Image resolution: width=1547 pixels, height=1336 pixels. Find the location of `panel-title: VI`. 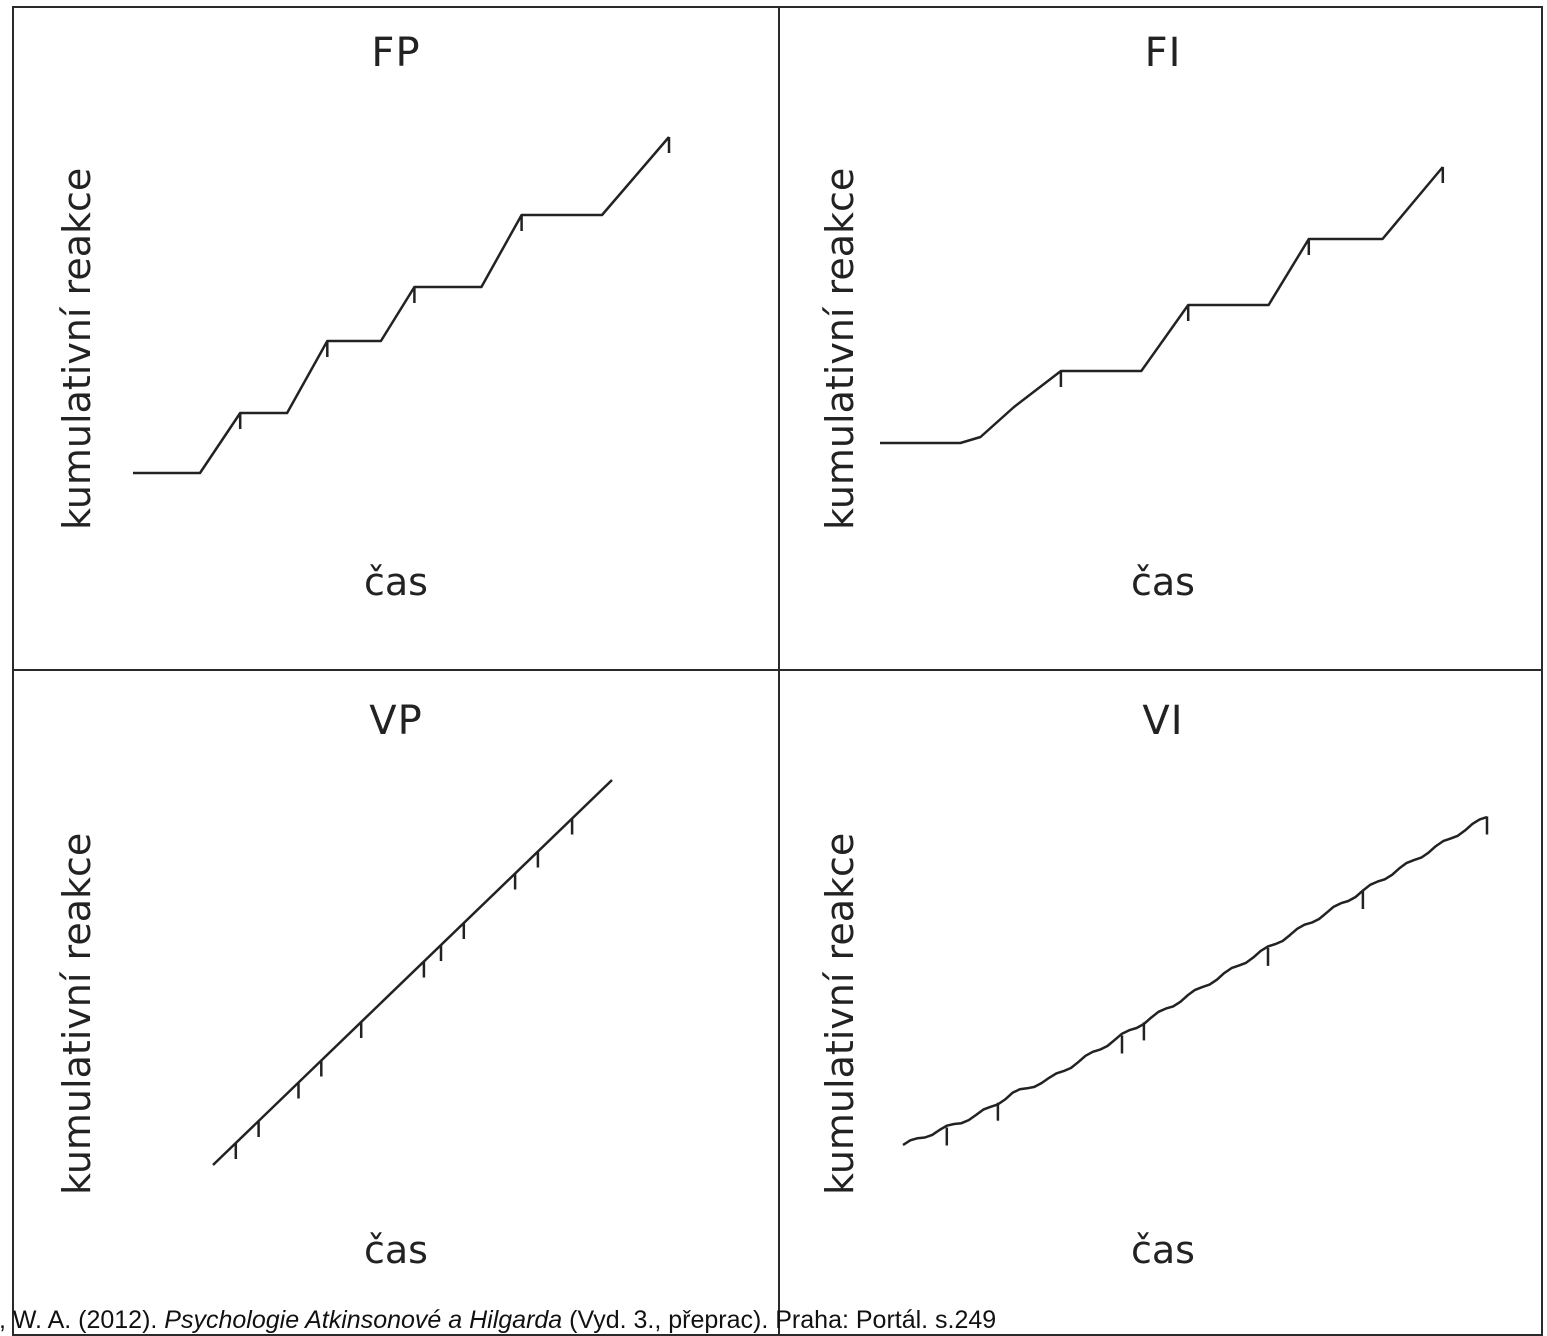

panel-title: VI is located at coordinates (1163, 721).